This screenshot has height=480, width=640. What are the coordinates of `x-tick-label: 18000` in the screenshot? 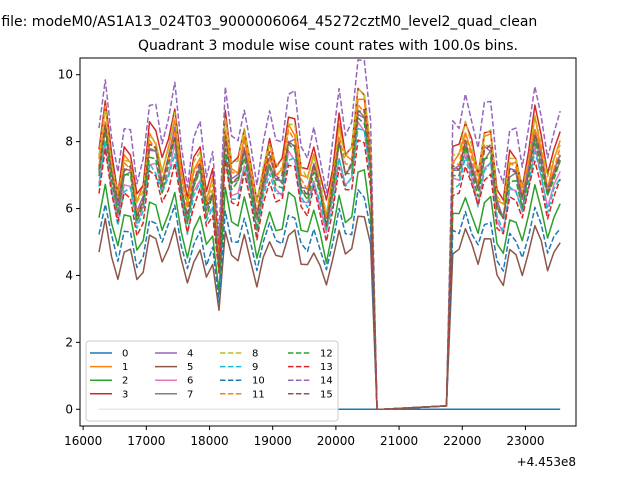 It's located at (209, 441).